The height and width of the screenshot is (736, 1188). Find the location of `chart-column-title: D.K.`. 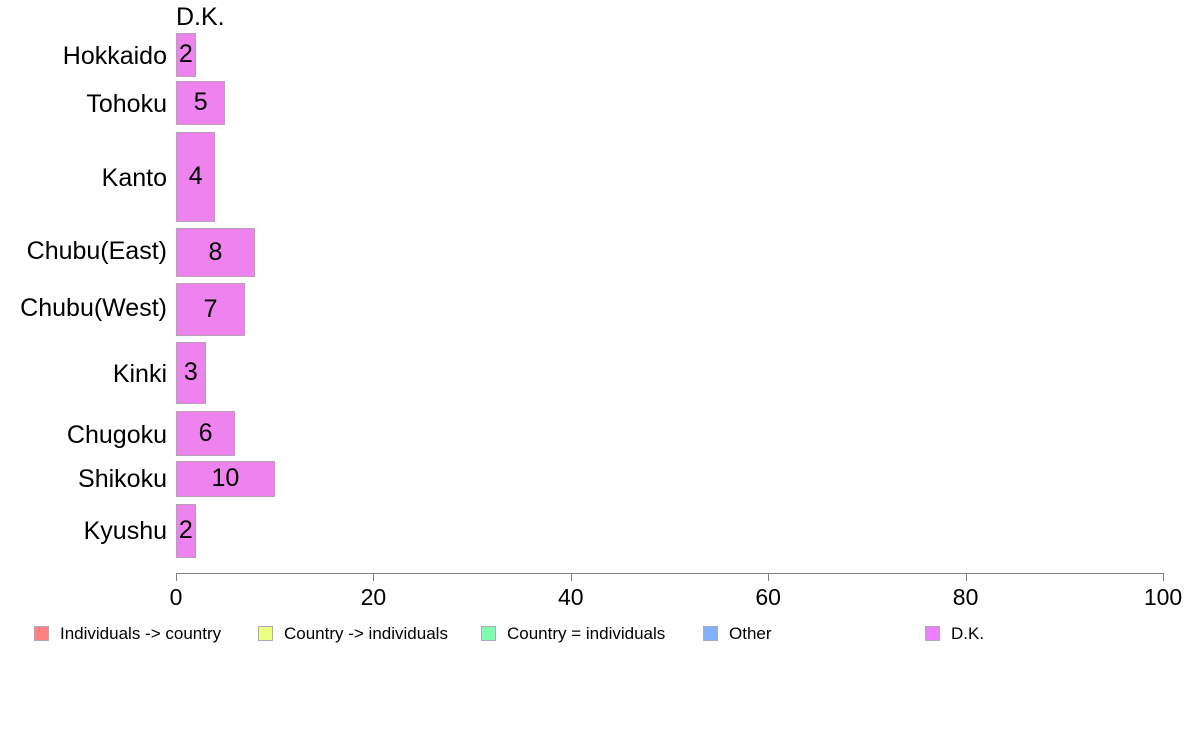

chart-column-title: D.K. is located at coordinates (200, 17).